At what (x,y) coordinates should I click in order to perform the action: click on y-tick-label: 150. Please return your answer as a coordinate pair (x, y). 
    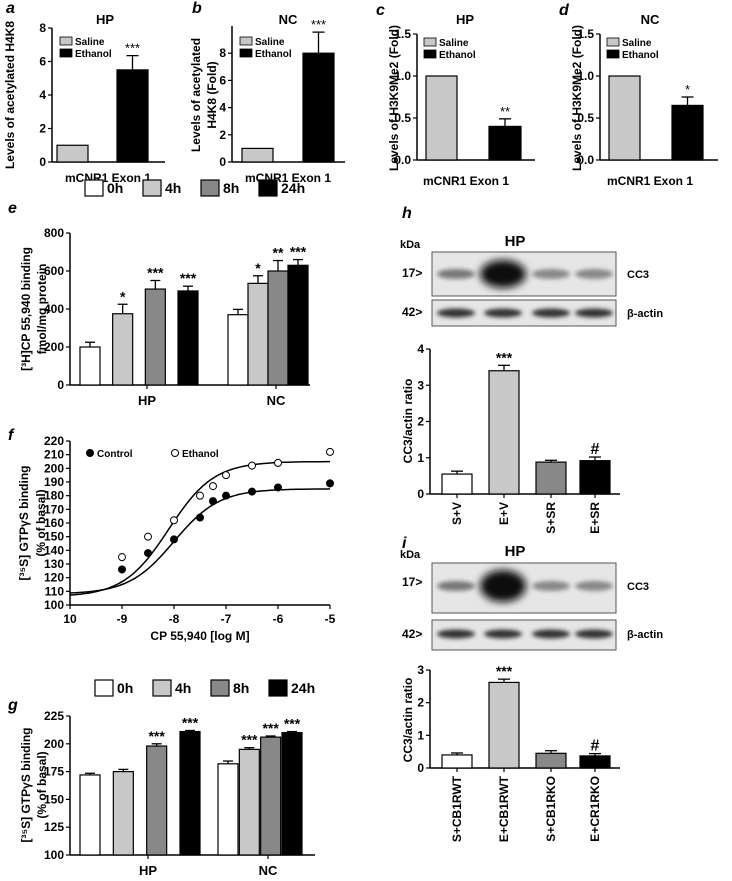
    Looking at the image, I should click on (54, 799).